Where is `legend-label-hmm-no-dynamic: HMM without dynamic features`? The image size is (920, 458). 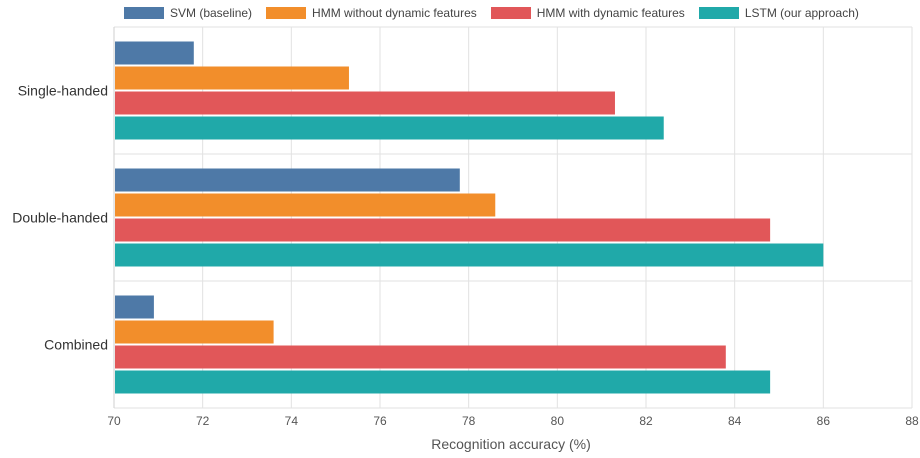 legend-label-hmm-no-dynamic: HMM without dynamic features is located at coordinates (394, 13).